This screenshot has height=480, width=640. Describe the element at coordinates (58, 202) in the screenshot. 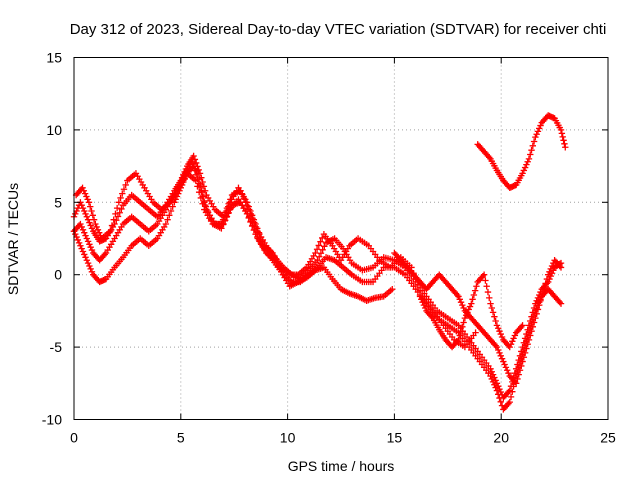

I see `y-tick-label: 5` at that location.